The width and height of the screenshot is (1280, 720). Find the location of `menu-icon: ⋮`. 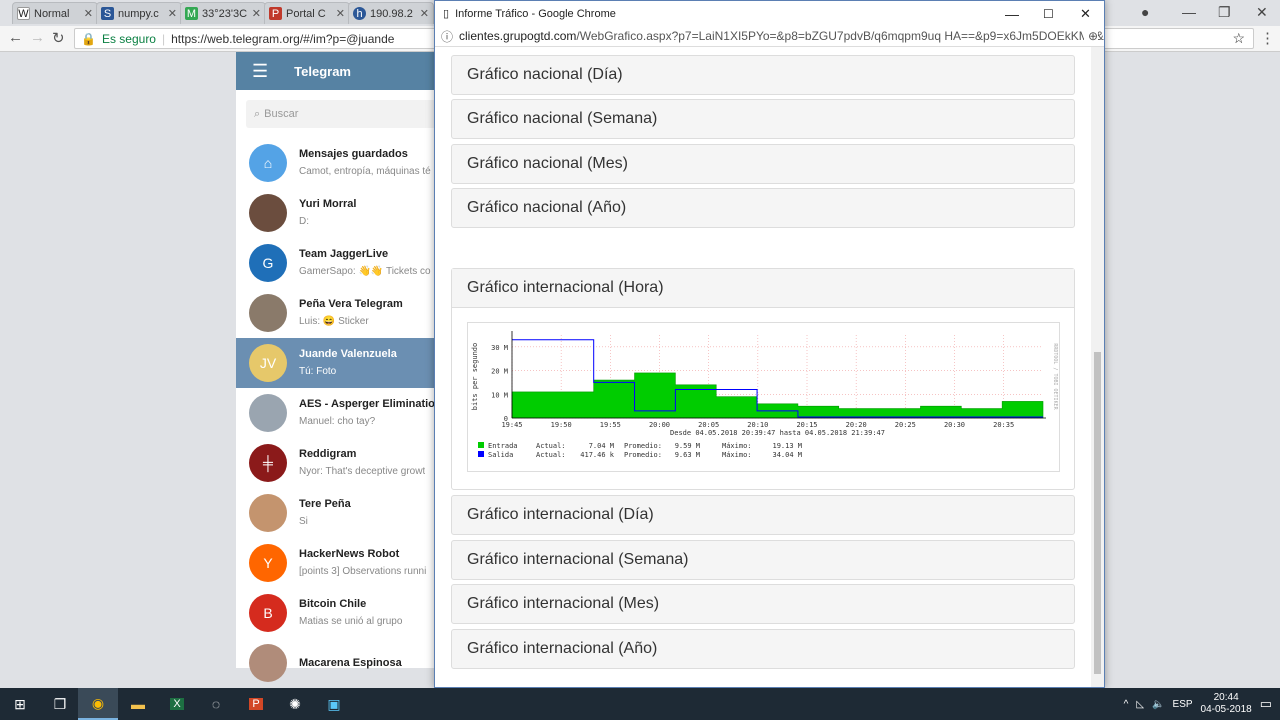

menu-icon: ⋮ is located at coordinates (1267, 38).